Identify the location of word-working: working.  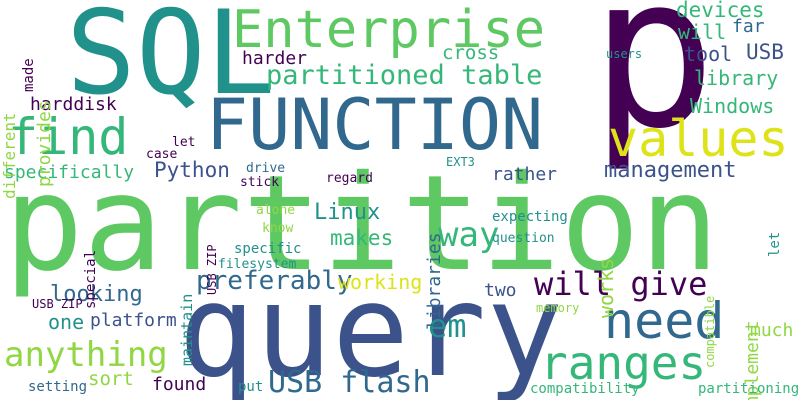
(380, 282).